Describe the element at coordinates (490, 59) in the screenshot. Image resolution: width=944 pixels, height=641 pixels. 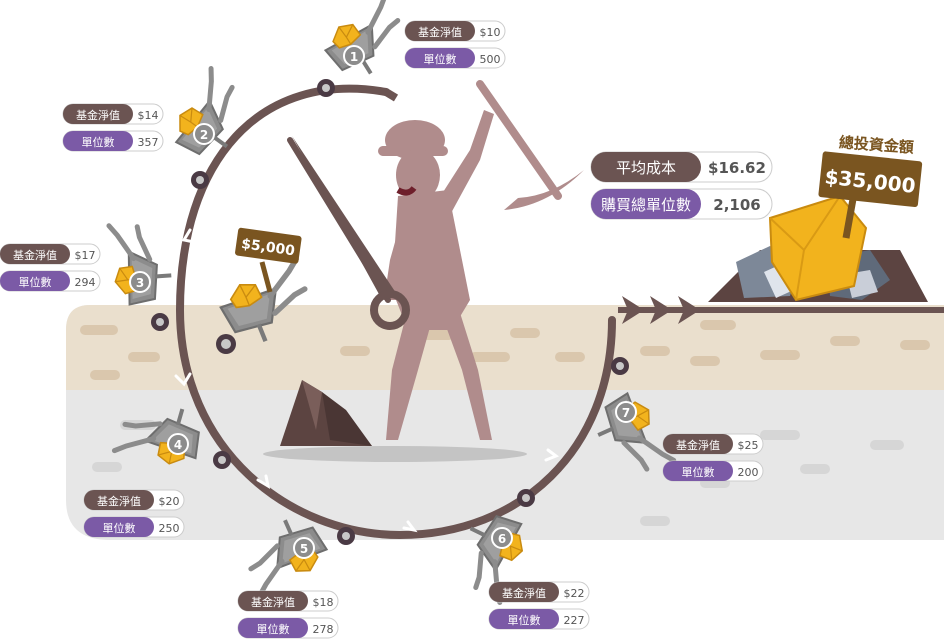
I see `units-value: 500` at that location.